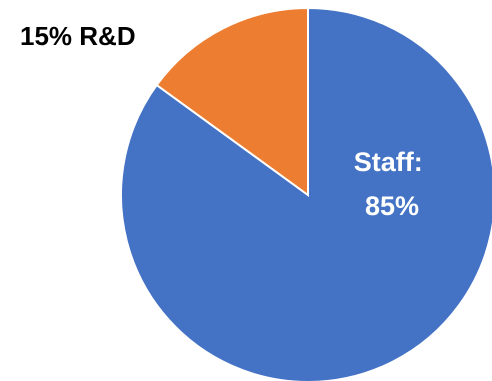 The width and height of the screenshot is (492, 381). I want to click on slice-label-rd: 15% R&D, so click(78, 36).